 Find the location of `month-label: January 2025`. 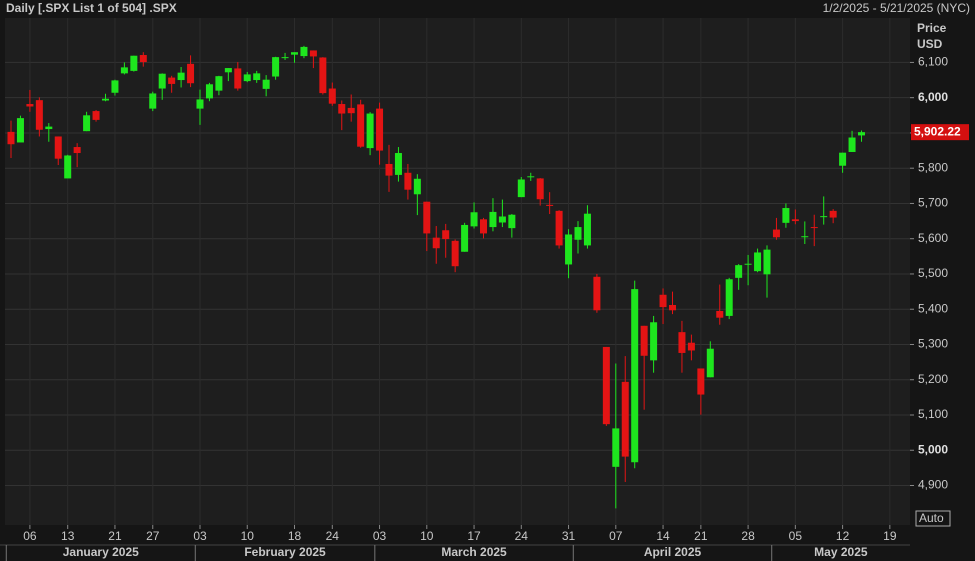

month-label: January 2025 is located at coordinates (101, 552).